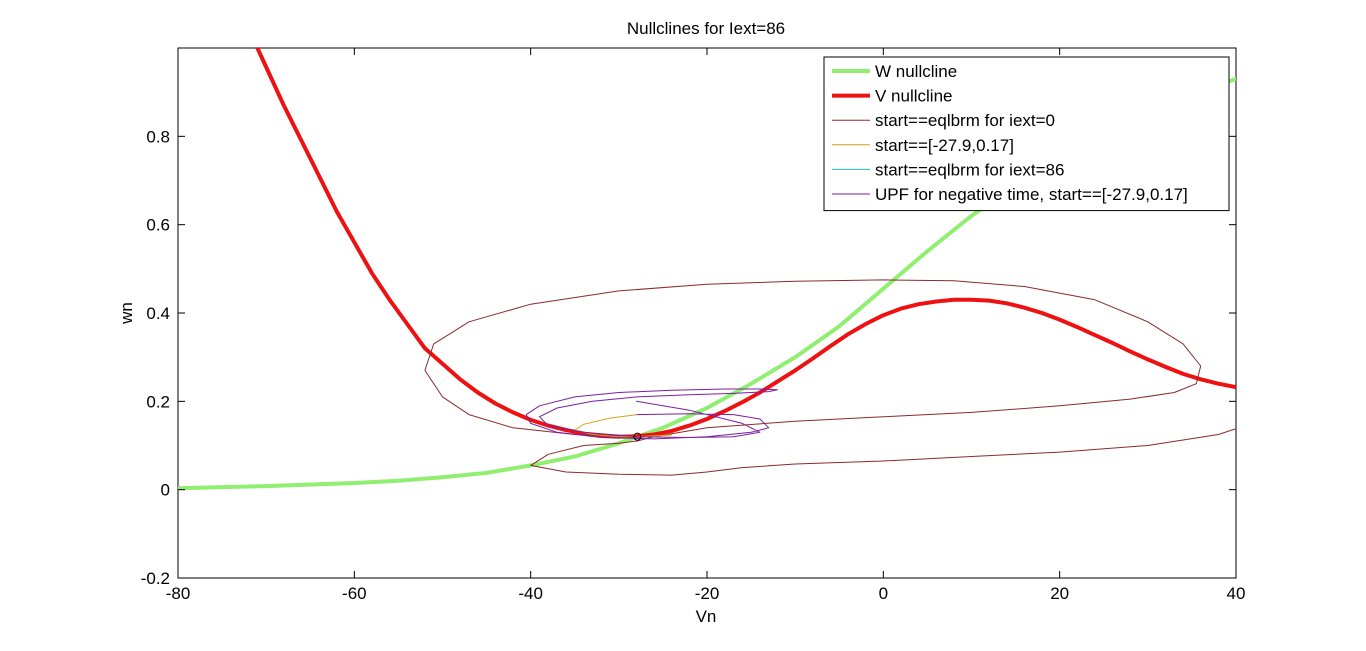  I want to click on y-tick-label: 0.6, so click(158, 225).